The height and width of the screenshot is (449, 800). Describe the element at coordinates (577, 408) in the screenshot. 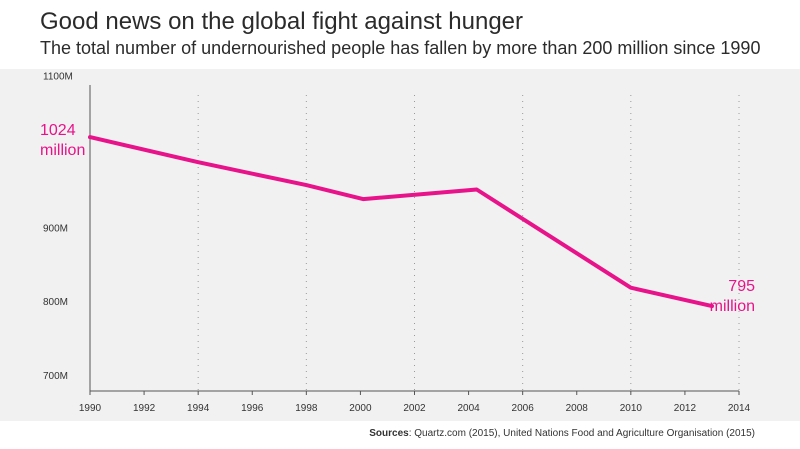

I see `x-tick-label: 2008` at that location.